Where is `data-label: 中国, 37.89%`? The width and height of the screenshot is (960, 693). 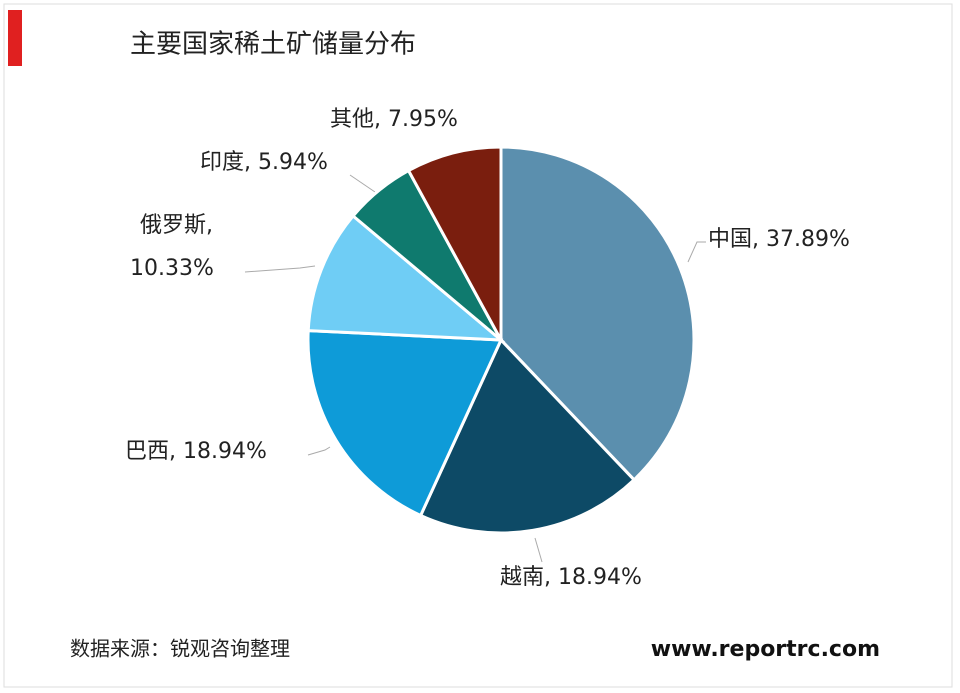 data-label: 中国, 37.89% is located at coordinates (779, 239).